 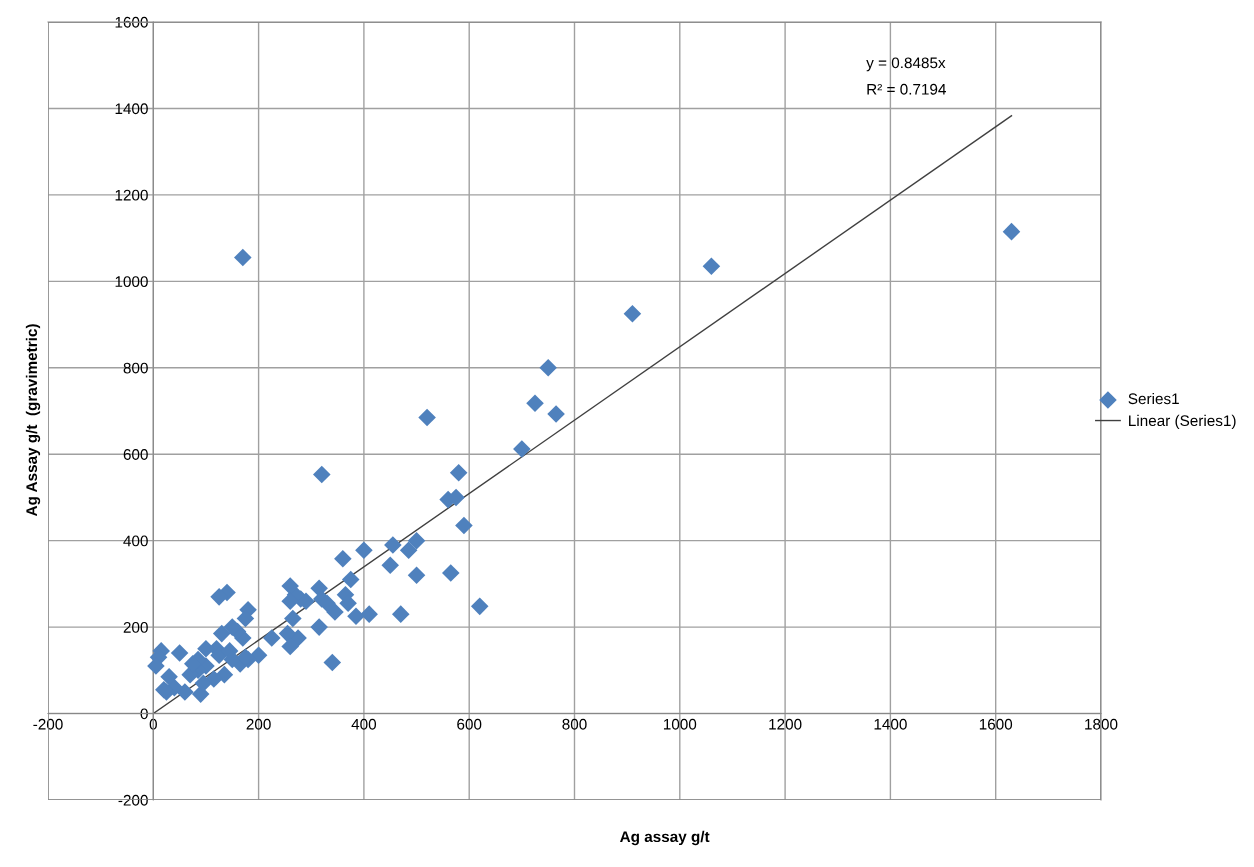 I want to click on x-tick-label: 1000, so click(x=680, y=724).